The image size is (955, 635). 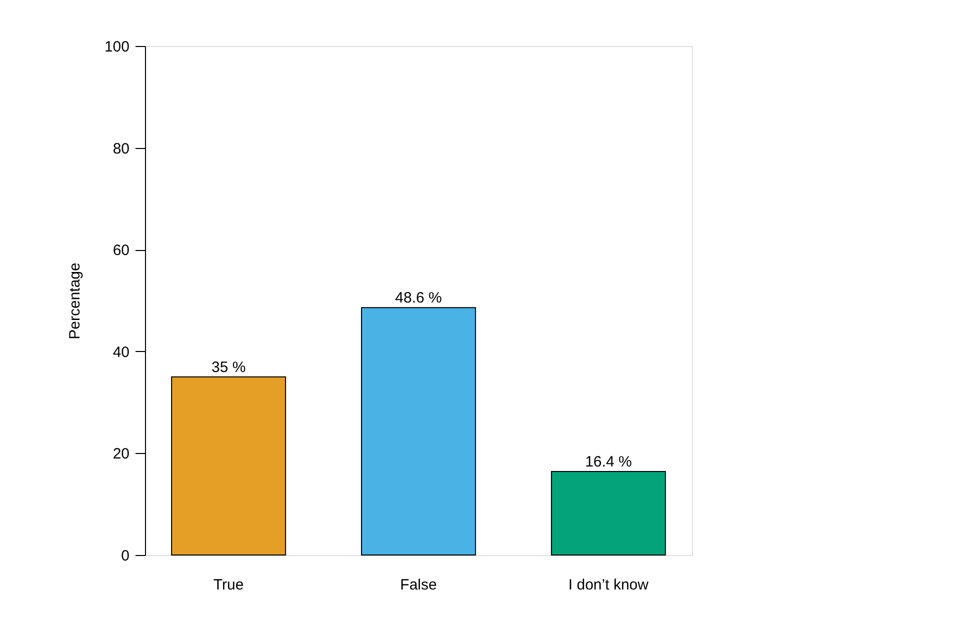 I want to click on y-axis-title: Percentage, so click(x=75, y=301).